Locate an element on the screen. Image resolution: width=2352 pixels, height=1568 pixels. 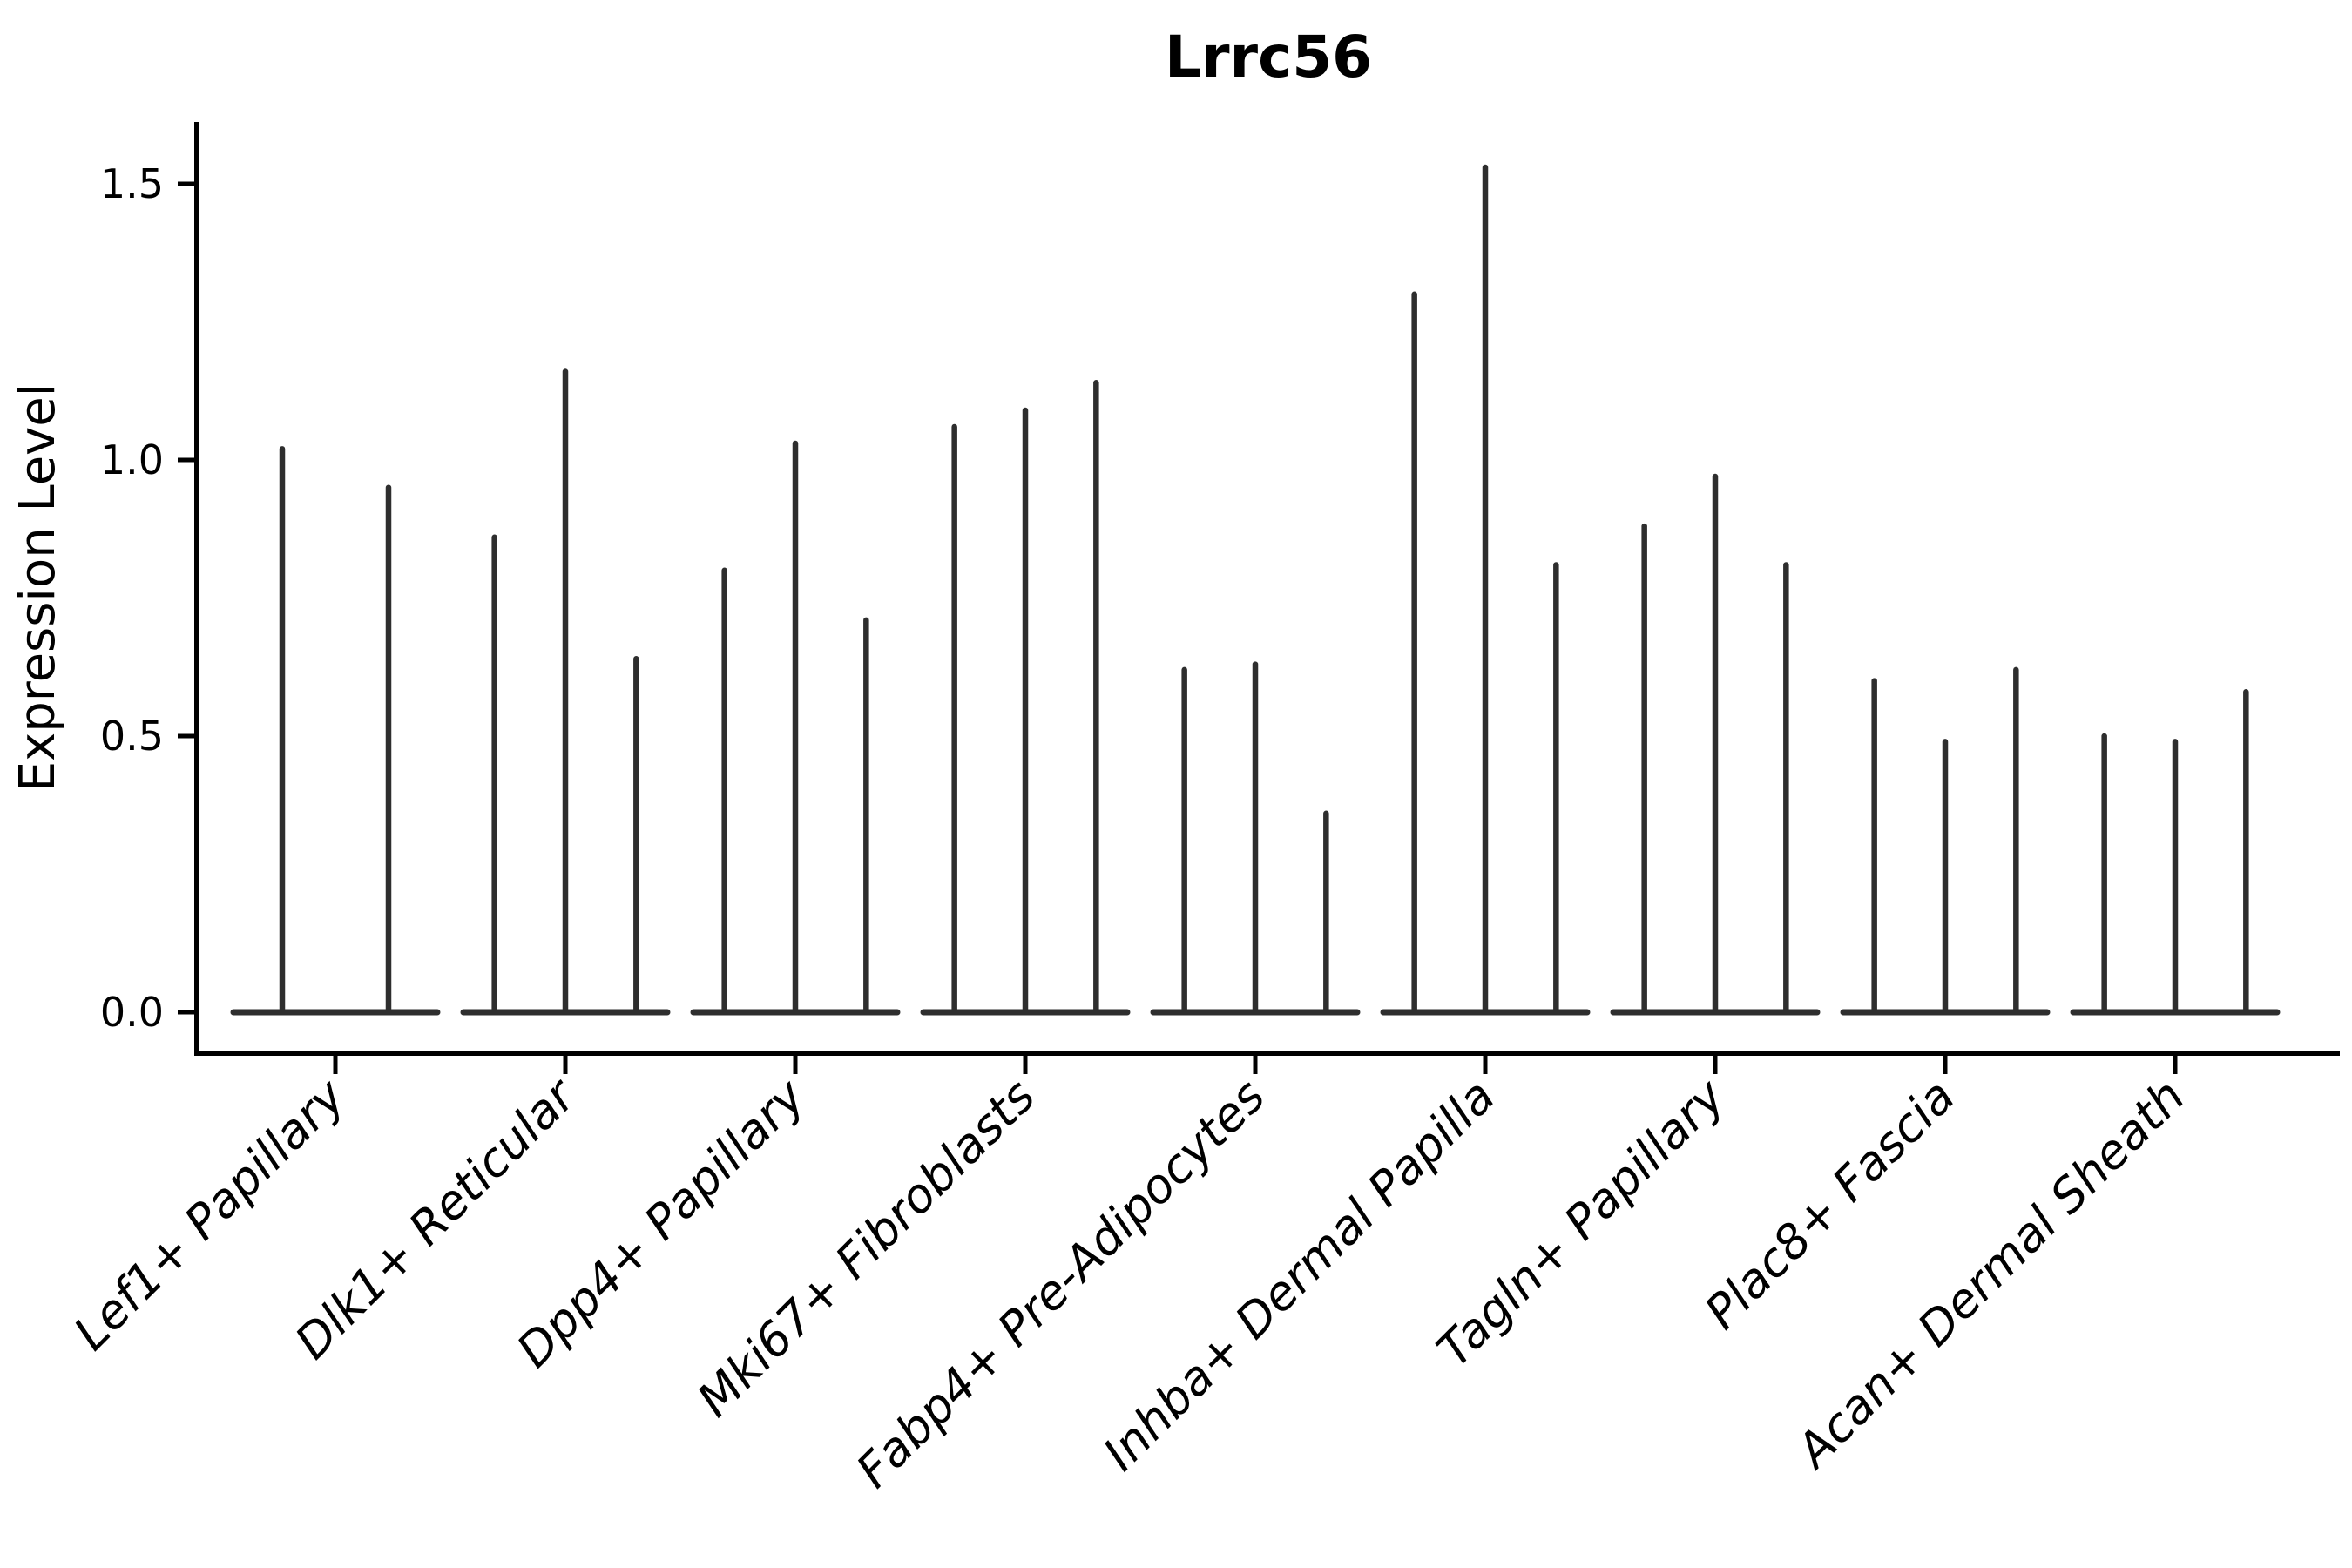
y-tick-label: 0.5 is located at coordinates (132, 736).